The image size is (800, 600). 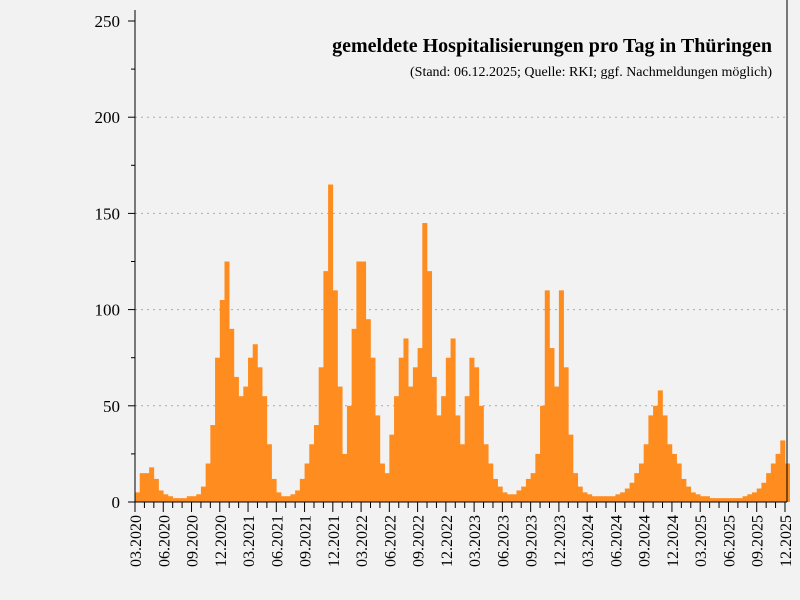 I want to click on x-tick-label: 12.2020, so click(x=221, y=541).